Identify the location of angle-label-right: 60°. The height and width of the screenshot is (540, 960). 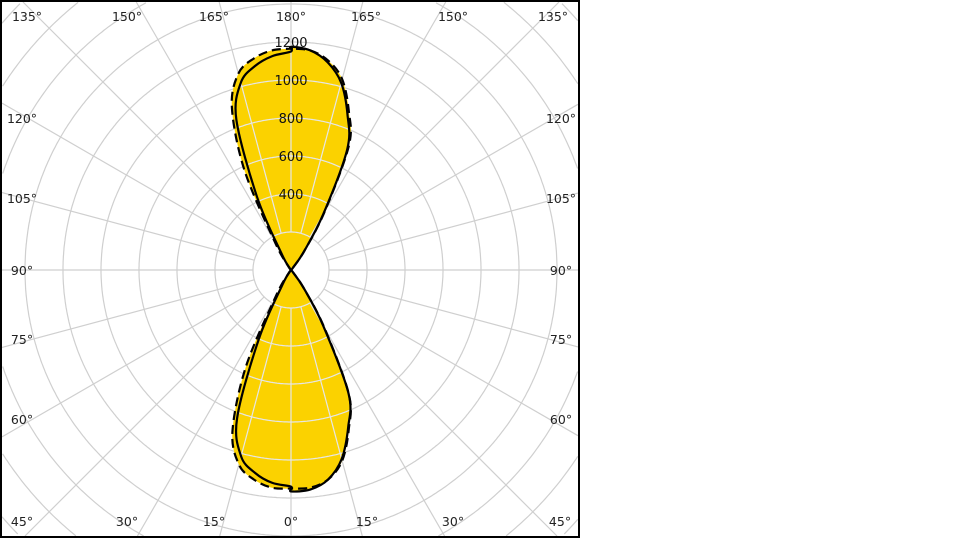
(561, 419).